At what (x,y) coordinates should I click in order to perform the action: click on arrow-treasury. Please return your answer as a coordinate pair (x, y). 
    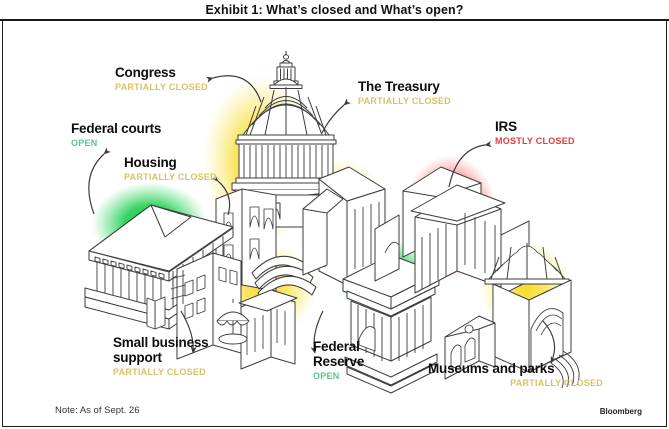
    Looking at the image, I should click on (336, 116).